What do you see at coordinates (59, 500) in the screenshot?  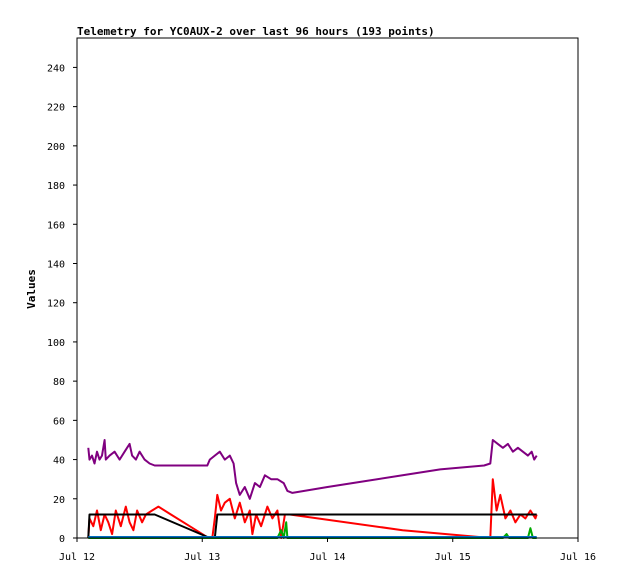 I see `y-tick-label: 20` at bounding box center [59, 500].